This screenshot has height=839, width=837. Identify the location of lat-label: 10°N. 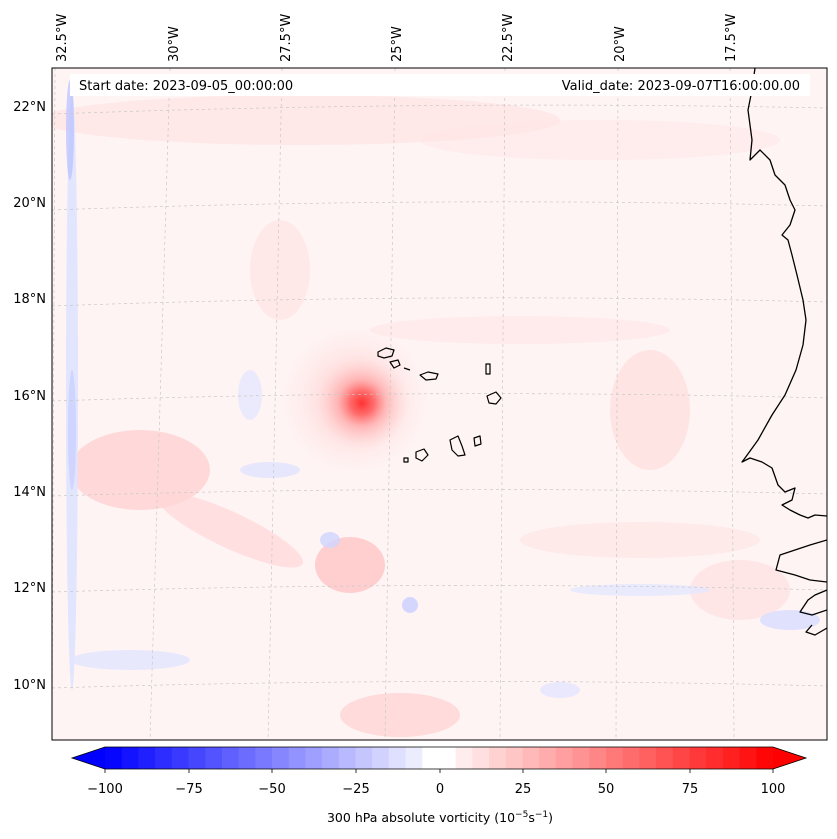
(29, 685).